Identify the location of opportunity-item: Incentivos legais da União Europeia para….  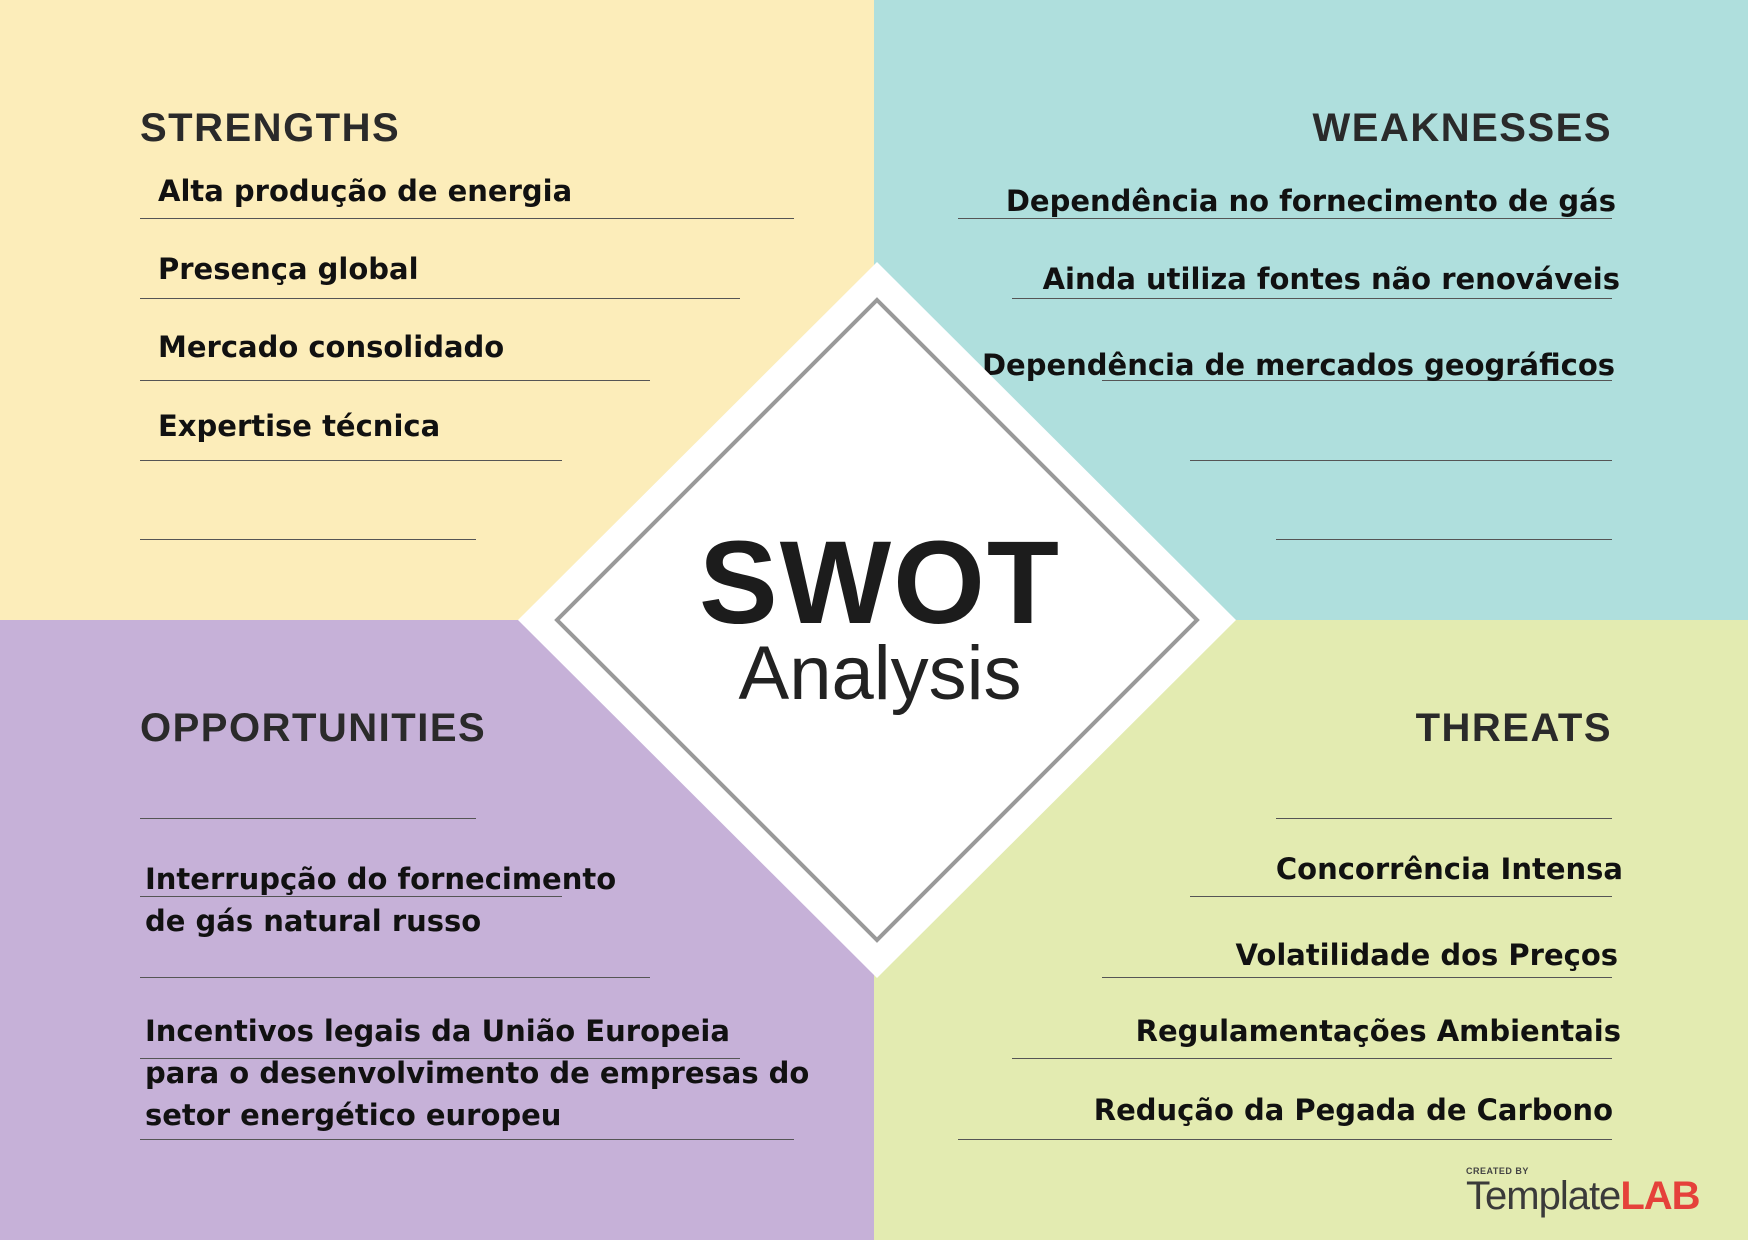
(477, 1073).